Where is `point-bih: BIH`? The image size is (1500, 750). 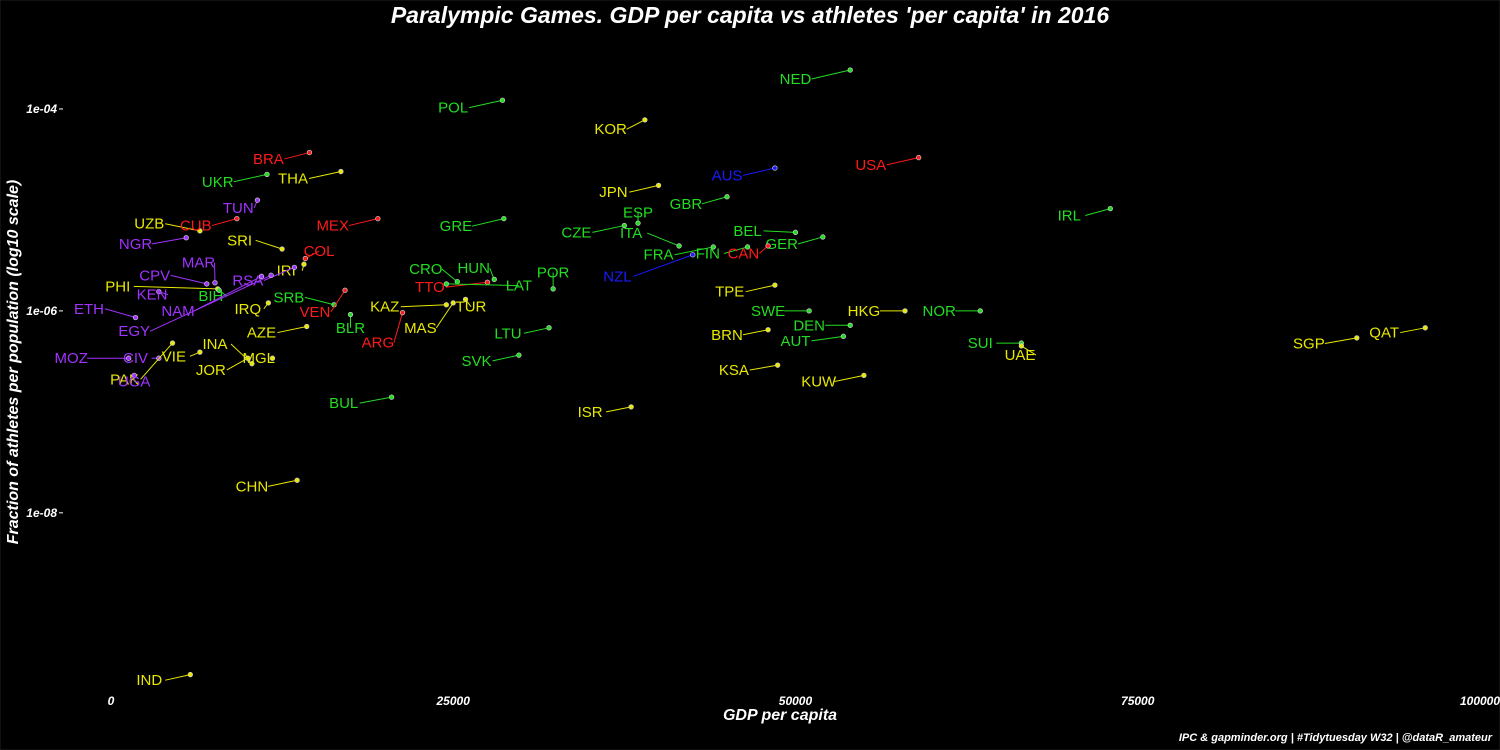
point-bih: BIH is located at coordinates (213, 296).